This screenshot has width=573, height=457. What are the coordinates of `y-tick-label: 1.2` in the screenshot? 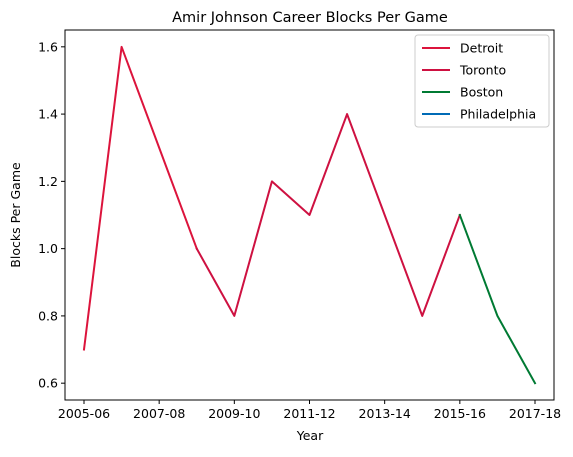 It's located at (48, 181).